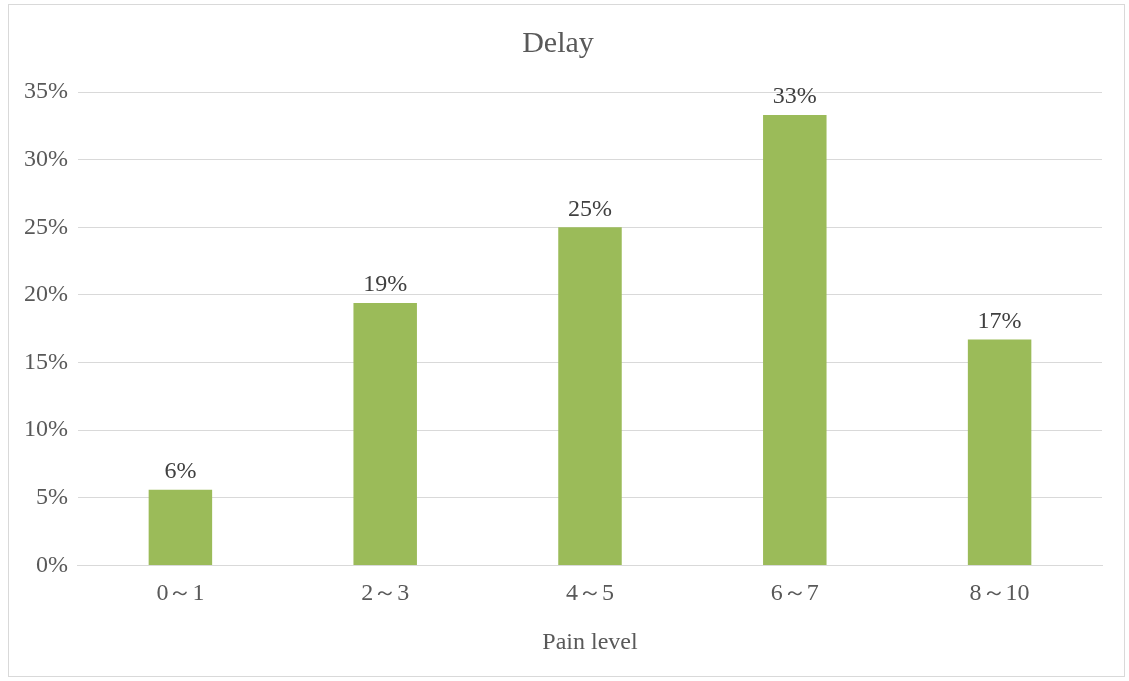 Image resolution: width=1129 pixels, height=681 pixels. Describe the element at coordinates (558, 41) in the screenshot. I see `chart-title: Delay` at that location.